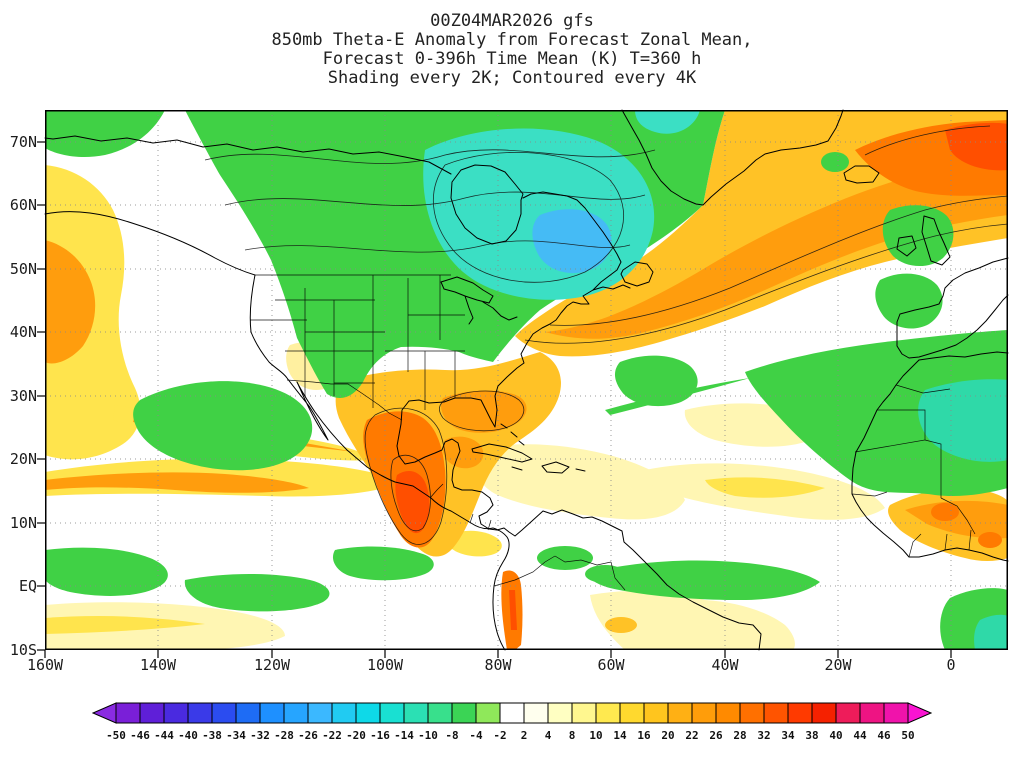 The height and width of the screenshot is (768, 1024). Describe the element at coordinates (260, 735) in the screenshot. I see `colorbar-tick-label: -32` at that location.